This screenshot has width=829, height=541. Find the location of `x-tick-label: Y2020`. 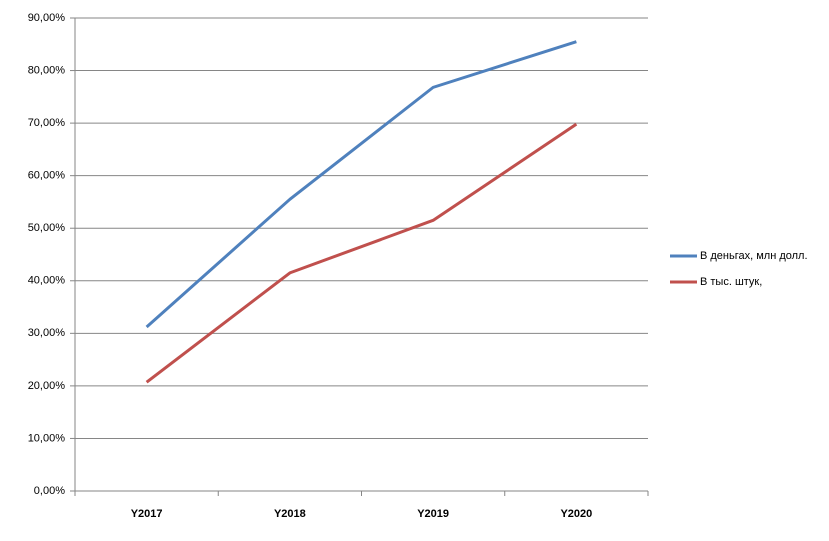

x-tick-label: Y2020 is located at coordinates (576, 514).